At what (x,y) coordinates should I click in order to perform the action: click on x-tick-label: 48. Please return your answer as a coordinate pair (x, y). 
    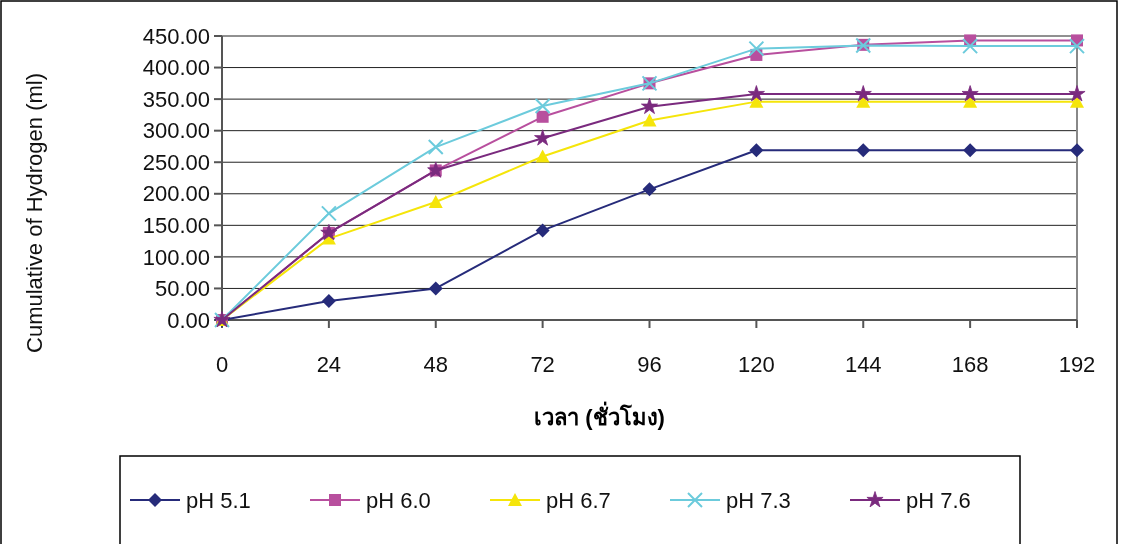
    Looking at the image, I should click on (435, 364).